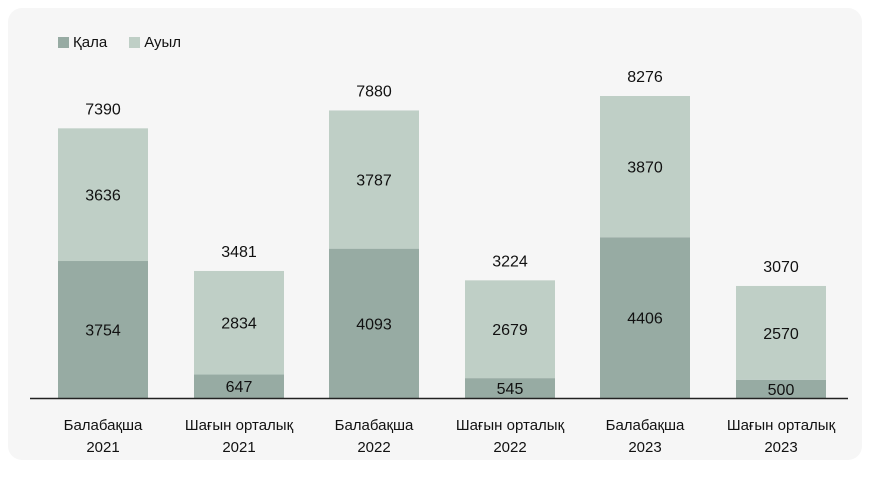  Describe the element at coordinates (374, 91) in the screenshot. I see `data-label-total: 7880` at that location.